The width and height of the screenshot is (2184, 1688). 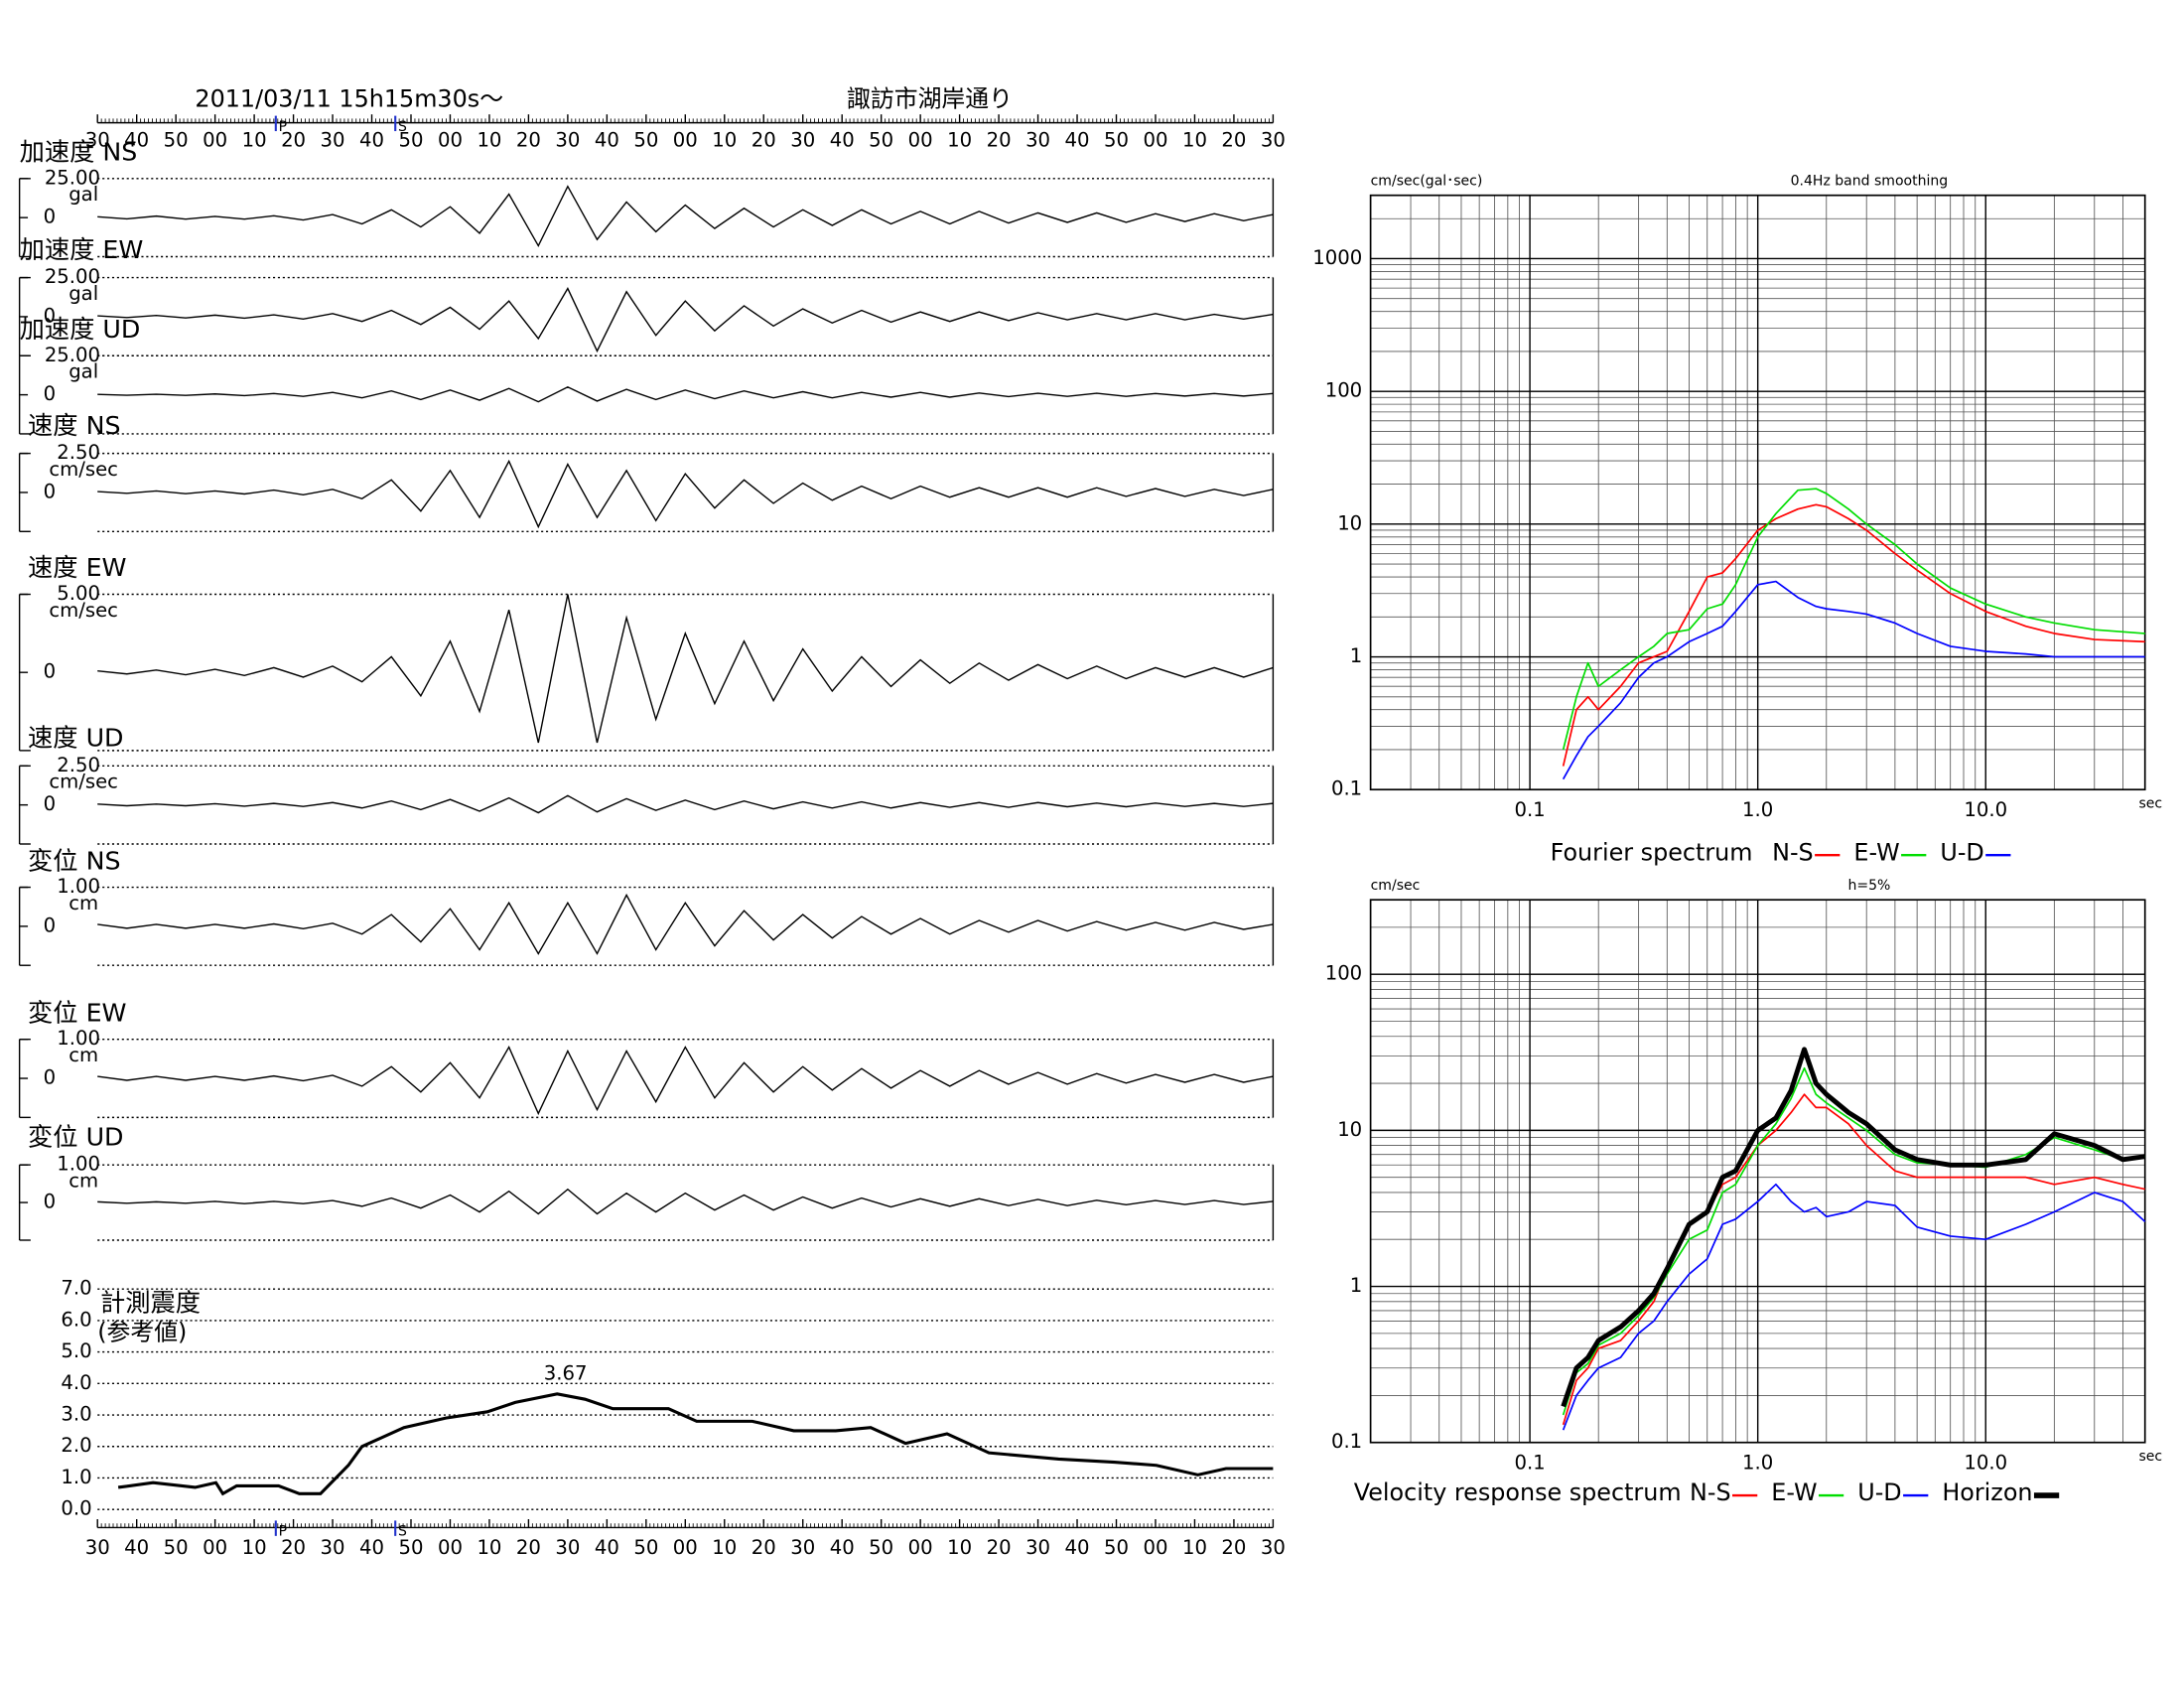 What do you see at coordinates (349, 99) in the screenshot?
I see `chart-title: 2011/03/11 15h15m30s～` at bounding box center [349, 99].